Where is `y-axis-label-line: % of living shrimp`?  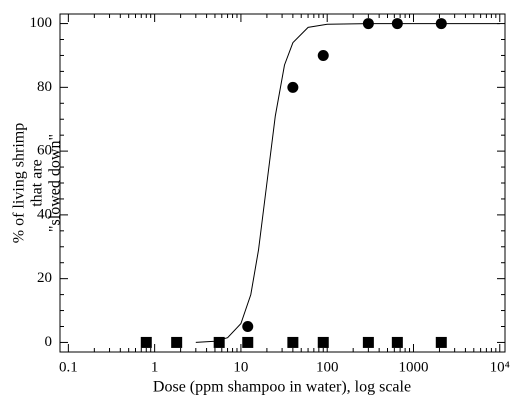 y-axis-label-line: % of living shrimp is located at coordinates (19, 183).